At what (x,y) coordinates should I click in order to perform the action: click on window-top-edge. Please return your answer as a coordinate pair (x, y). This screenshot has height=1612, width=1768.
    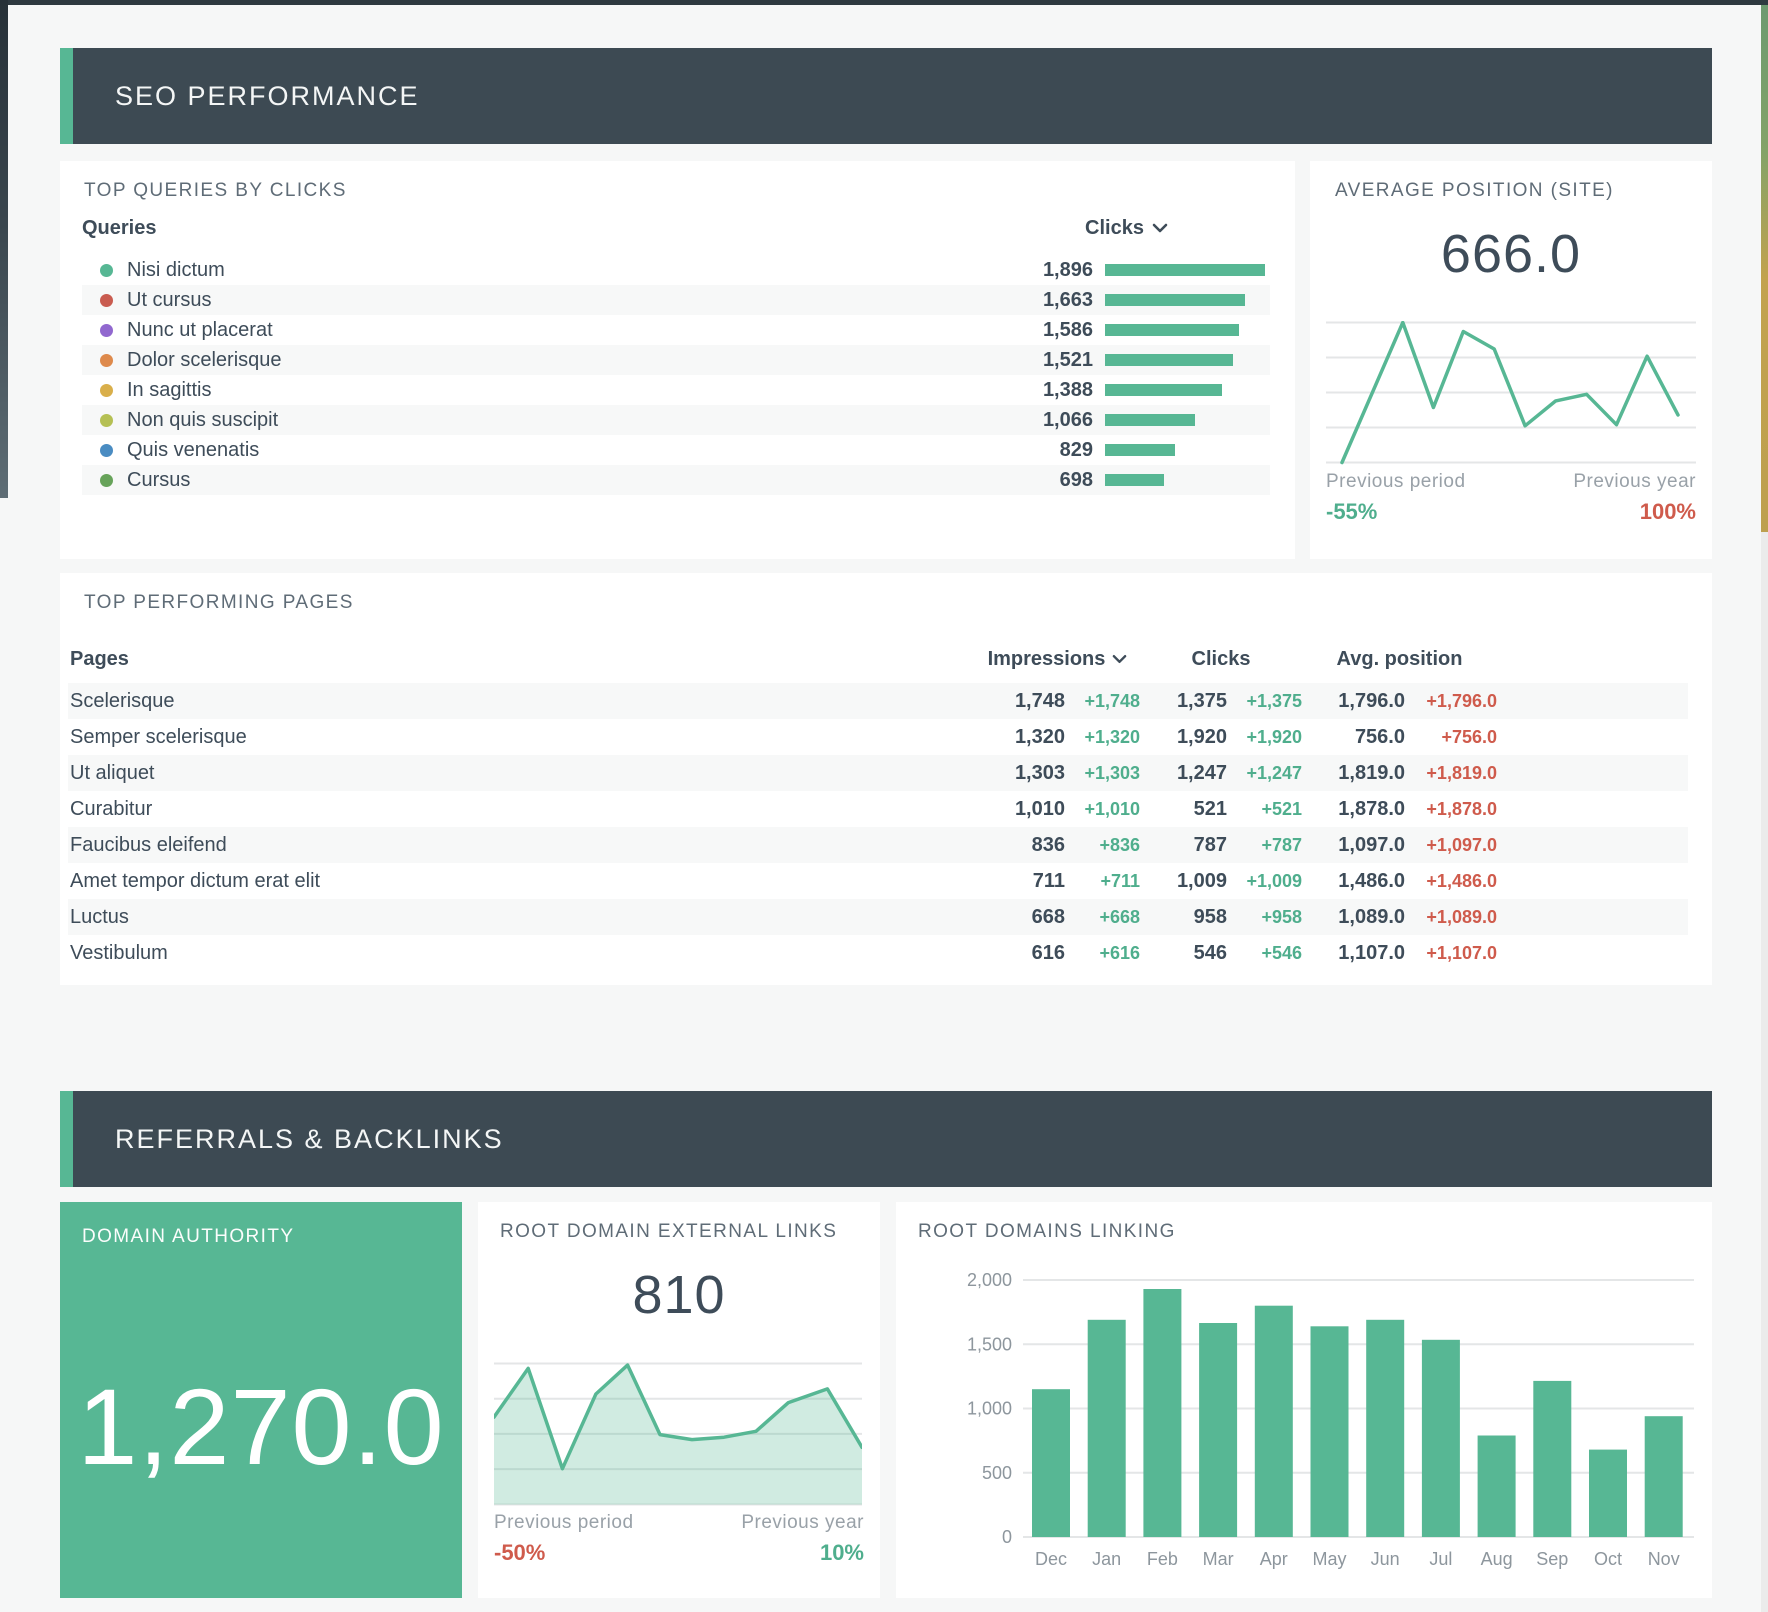
    Looking at the image, I should click on (884, 2).